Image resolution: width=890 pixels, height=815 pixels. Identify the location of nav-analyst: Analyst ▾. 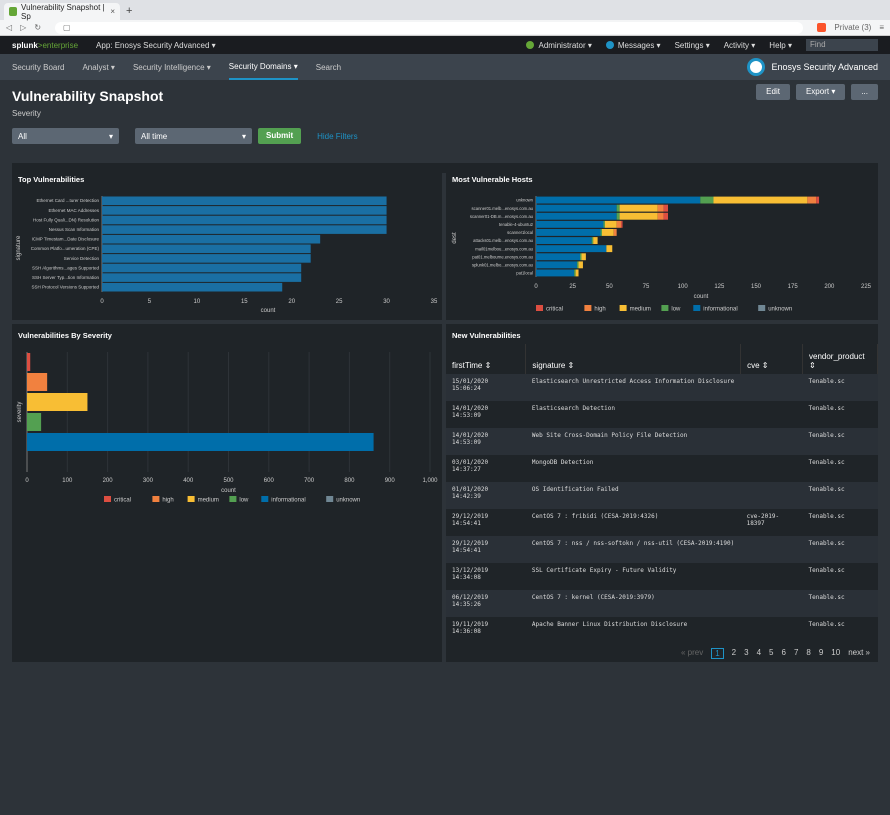
(98, 67).